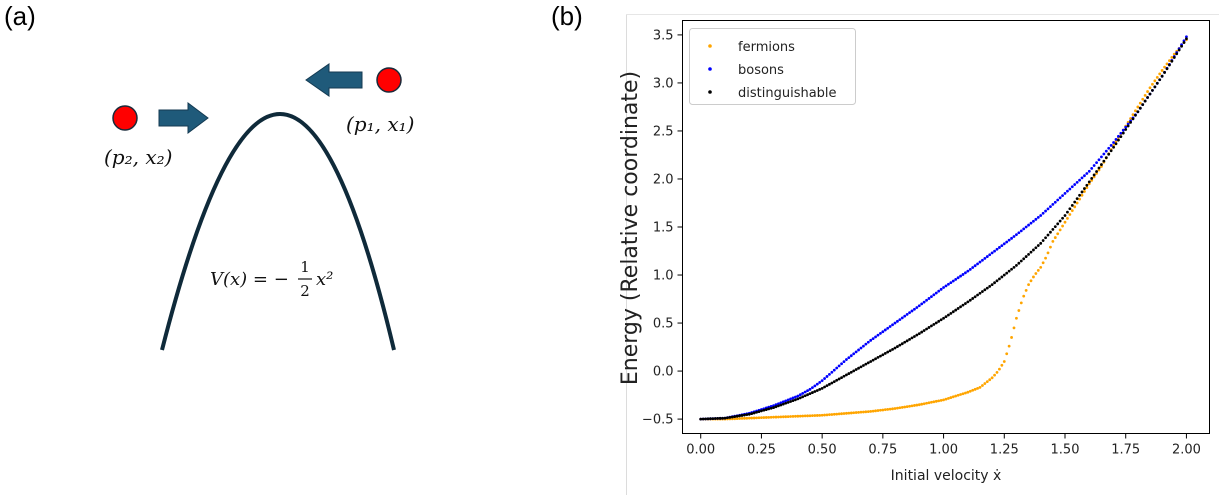 The height and width of the screenshot is (495, 1219). Describe the element at coordinates (663, 179) in the screenshot. I see `y-tick-label: 2.0` at that location.